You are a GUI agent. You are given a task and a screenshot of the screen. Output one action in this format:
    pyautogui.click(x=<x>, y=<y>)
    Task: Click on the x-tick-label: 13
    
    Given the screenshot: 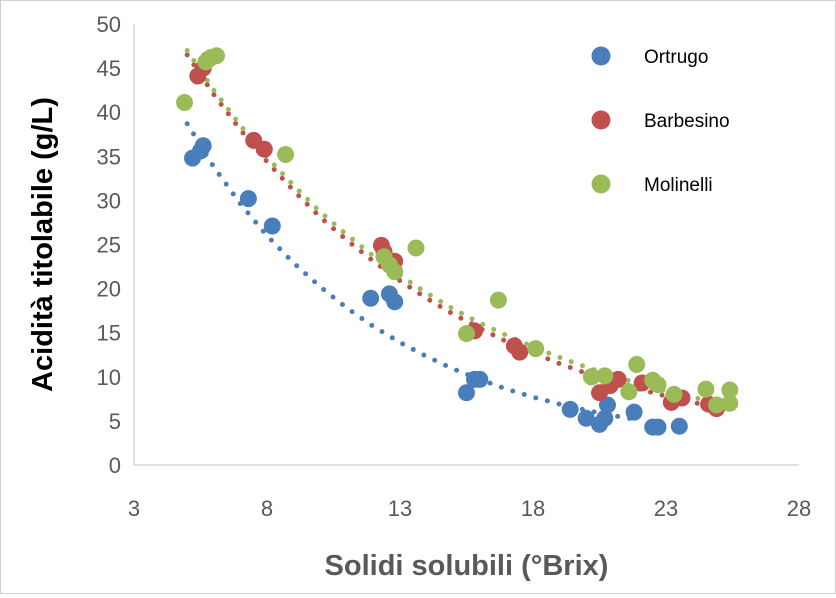 What is the action you would take?
    pyautogui.click(x=400, y=508)
    